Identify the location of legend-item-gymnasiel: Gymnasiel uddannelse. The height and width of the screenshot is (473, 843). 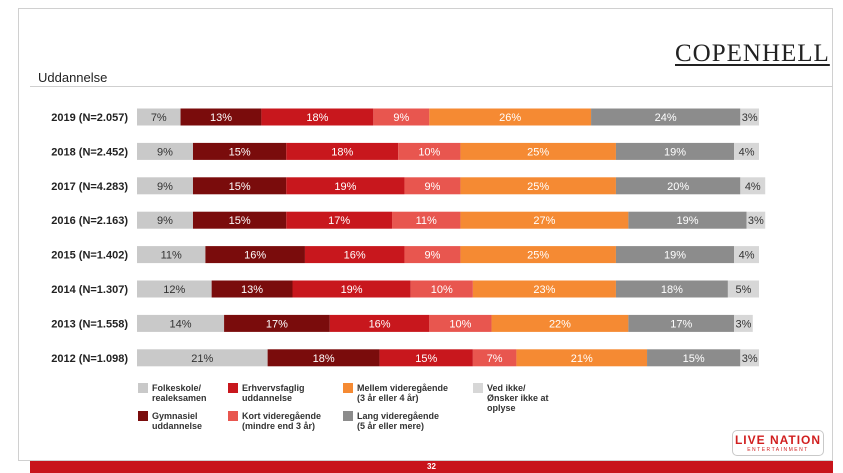
(170, 421).